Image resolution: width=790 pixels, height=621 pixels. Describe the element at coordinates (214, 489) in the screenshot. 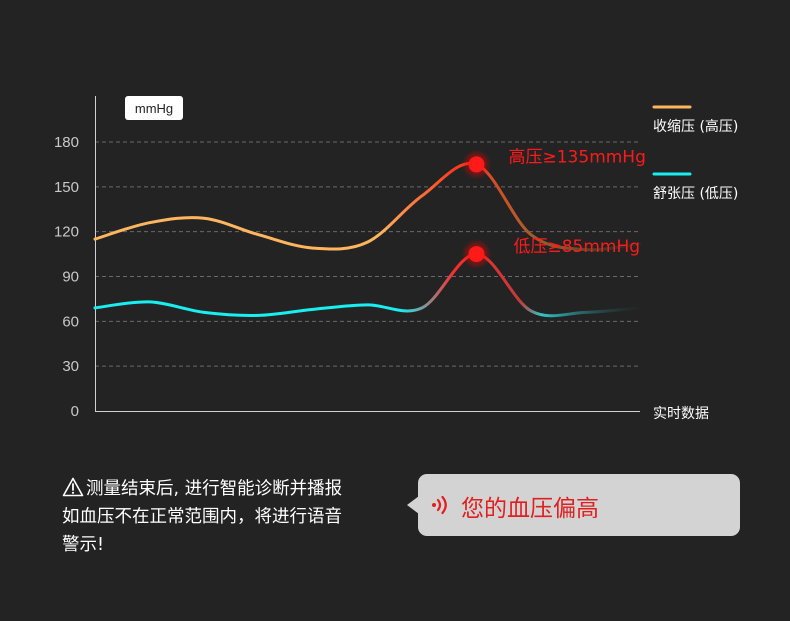

I see `note-text-1: 测量结束后, 进行智能诊断并播报` at that location.